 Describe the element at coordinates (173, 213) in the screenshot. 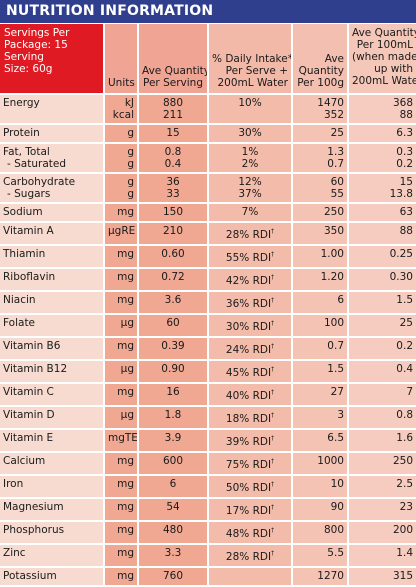

I see `per-serving-value-cell: 150` at that location.